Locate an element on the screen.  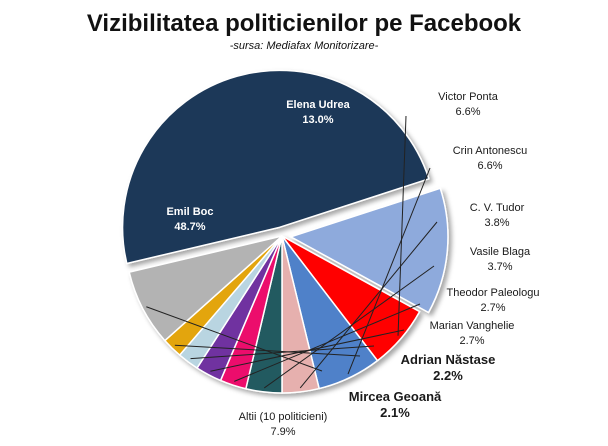
slice-label-5: Theodor Paleologu is located at coordinates (493, 293).